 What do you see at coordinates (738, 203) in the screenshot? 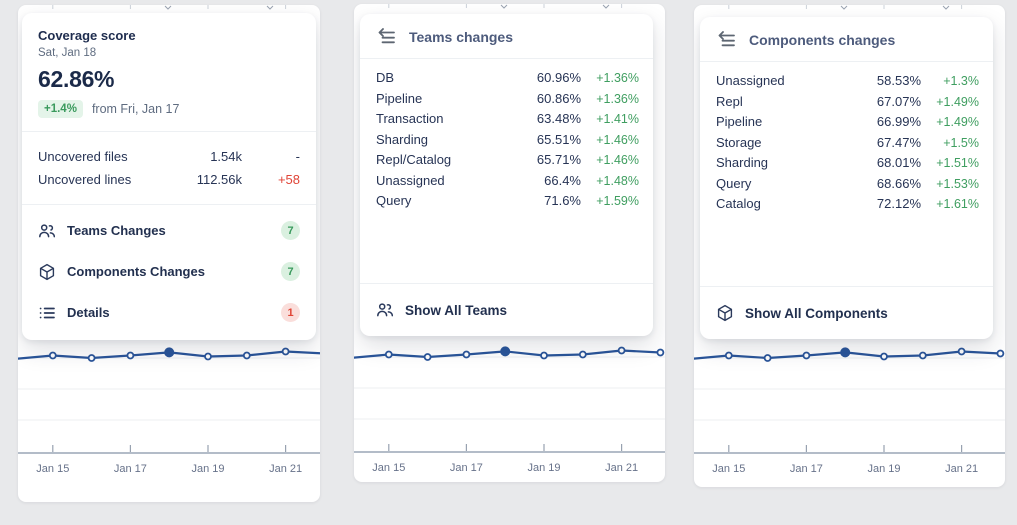
I see `component-name: Catalog` at bounding box center [738, 203].